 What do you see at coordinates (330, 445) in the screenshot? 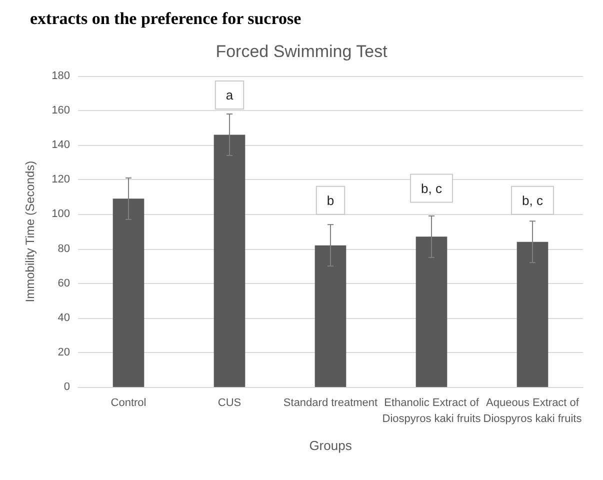
I see `x-axis-title: Groups` at bounding box center [330, 445].